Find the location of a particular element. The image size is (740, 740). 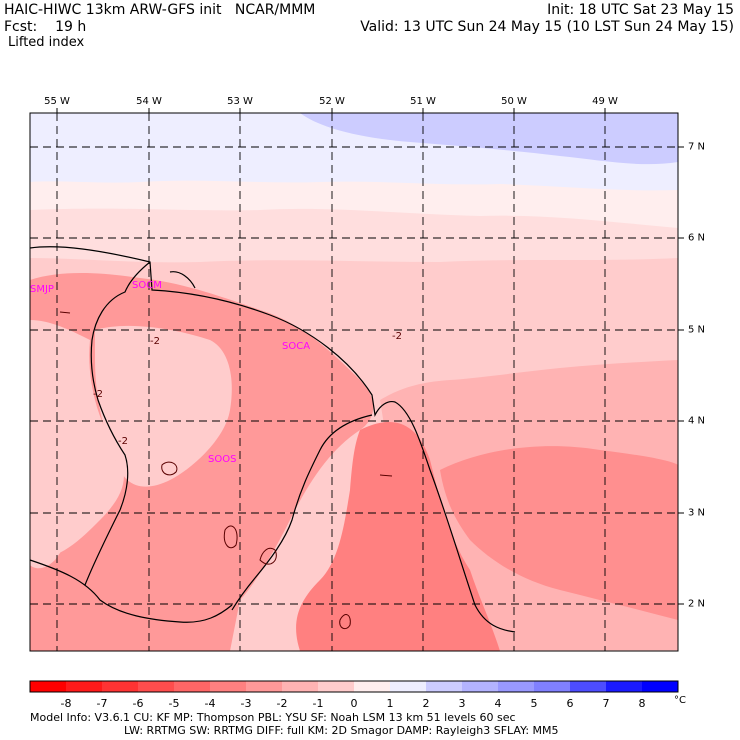

contour-minus3-c is located at coordinates (230, 537).